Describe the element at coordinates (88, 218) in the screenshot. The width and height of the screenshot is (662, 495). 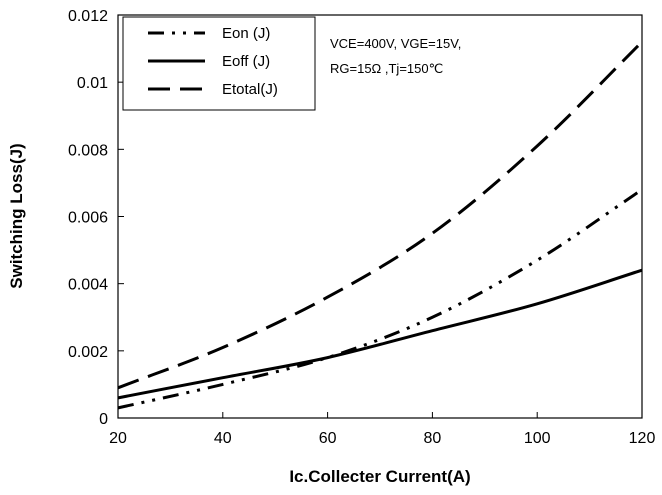
I see `y-tick-label: 0.006` at that location.